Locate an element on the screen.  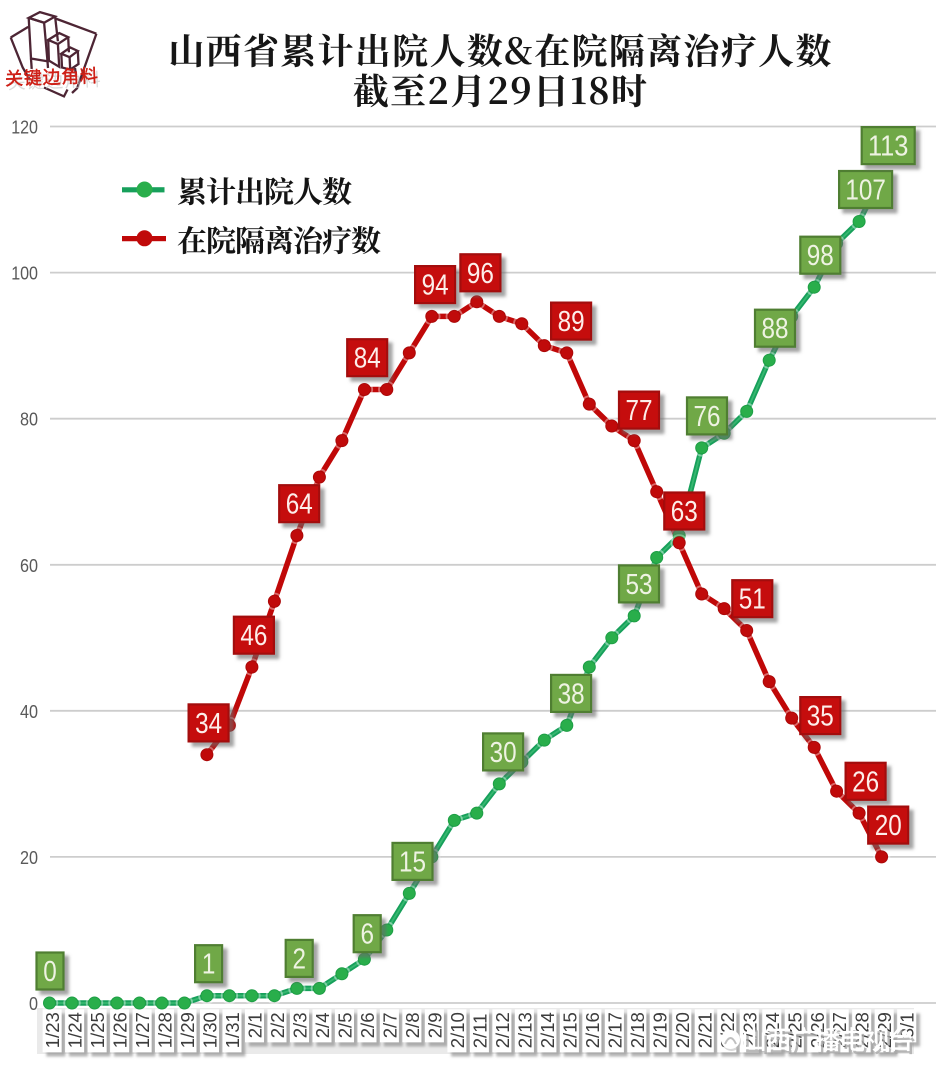
svg-text: 1/24 is located at coordinates (75, 1030).